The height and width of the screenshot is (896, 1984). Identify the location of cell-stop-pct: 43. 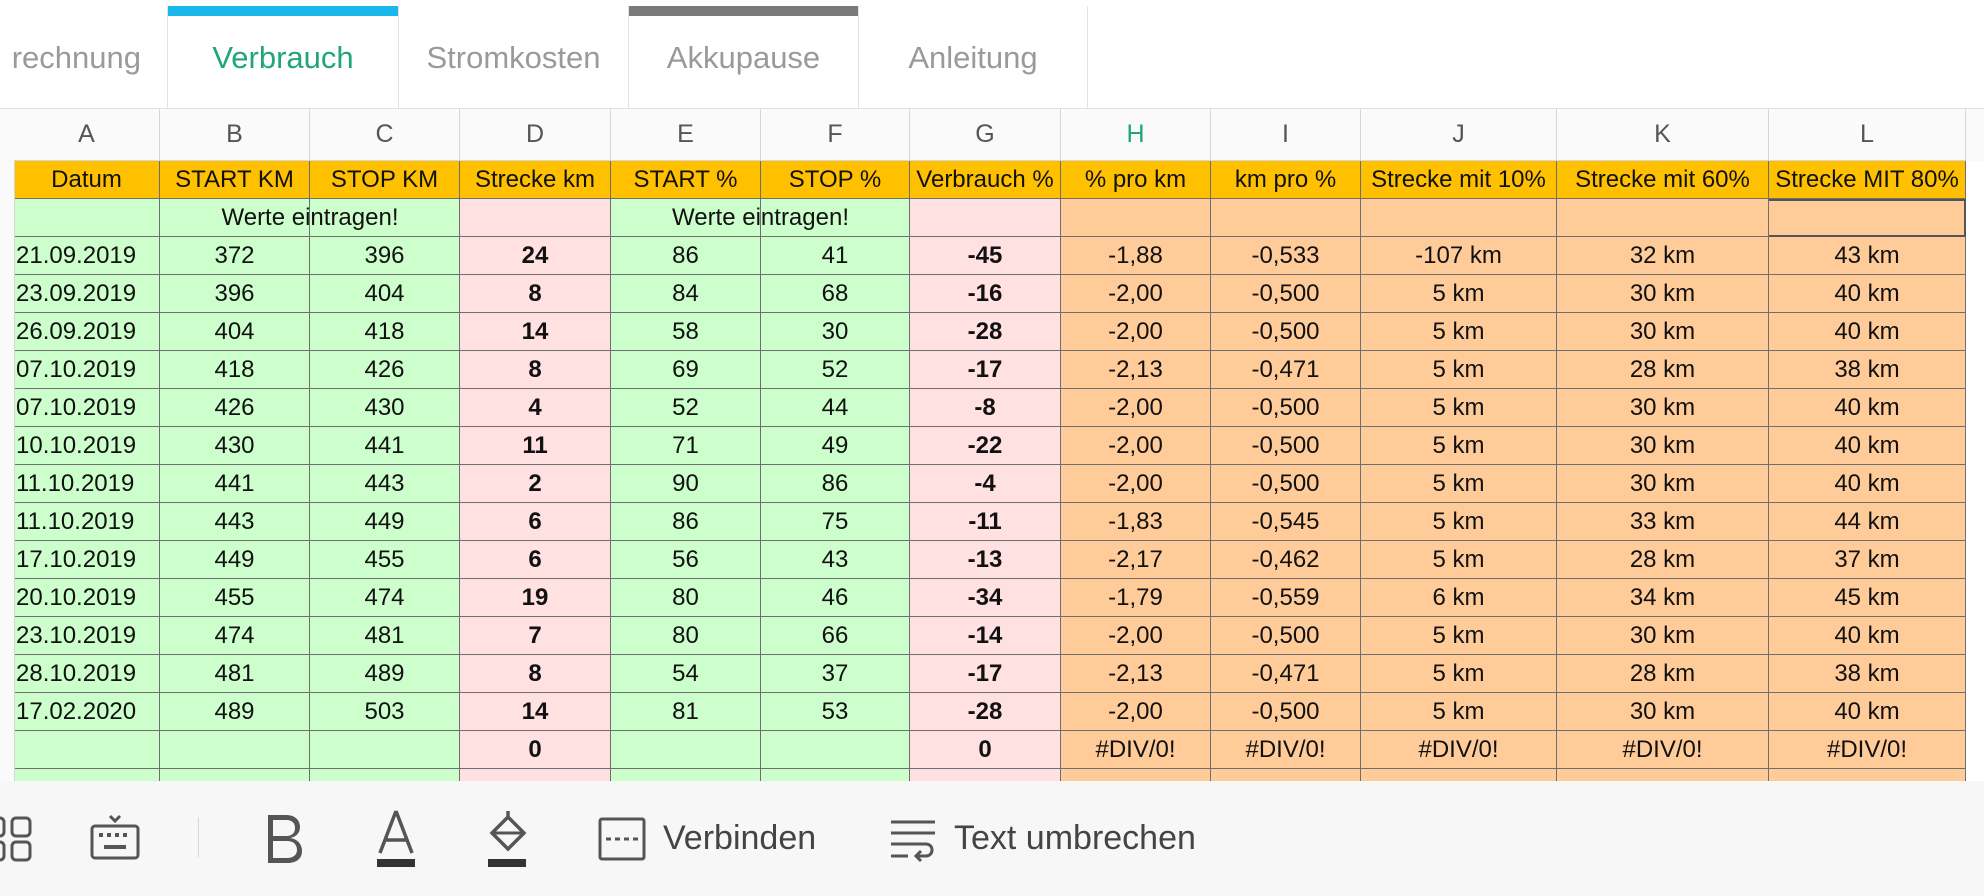
(835, 560).